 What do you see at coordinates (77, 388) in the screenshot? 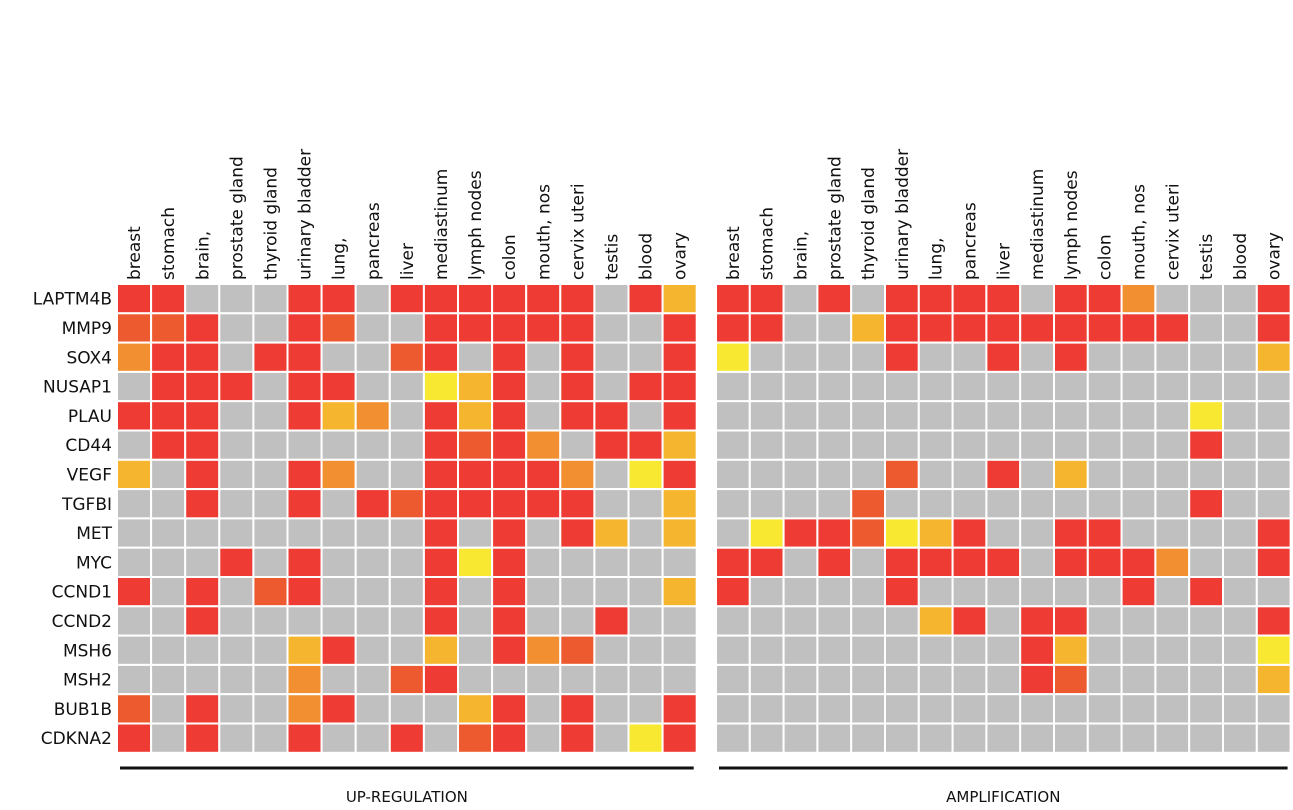
I see `row-label: NUSAP1` at bounding box center [77, 388].